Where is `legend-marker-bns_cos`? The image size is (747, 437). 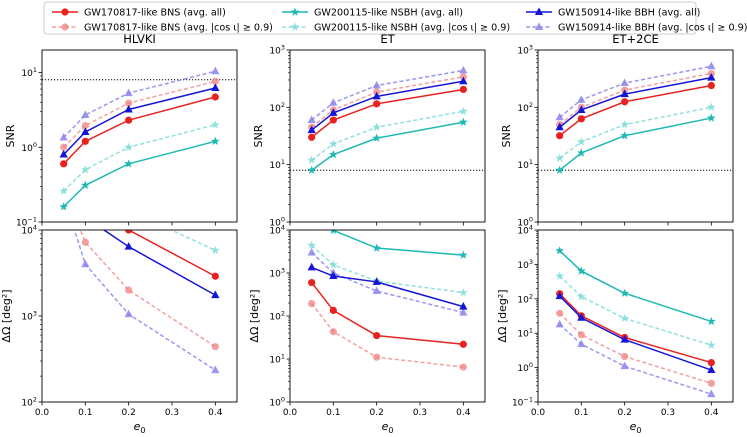
legend-marker-bns_cos is located at coordinates (65, 27).